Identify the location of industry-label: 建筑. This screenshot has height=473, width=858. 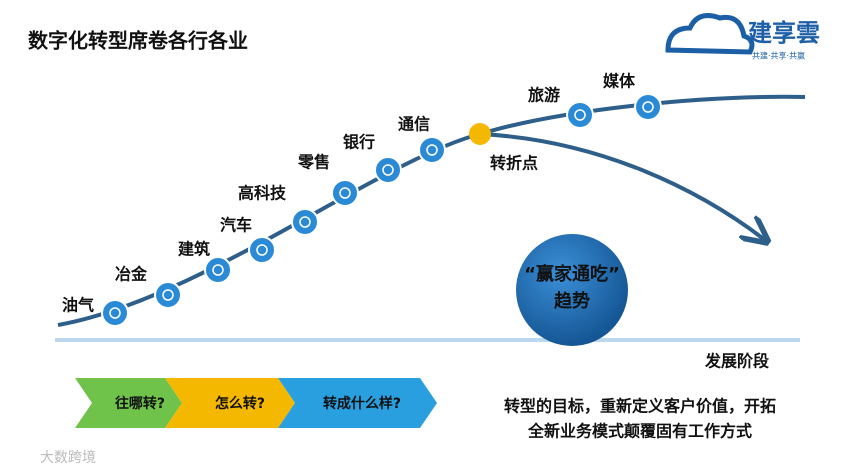
(194, 249).